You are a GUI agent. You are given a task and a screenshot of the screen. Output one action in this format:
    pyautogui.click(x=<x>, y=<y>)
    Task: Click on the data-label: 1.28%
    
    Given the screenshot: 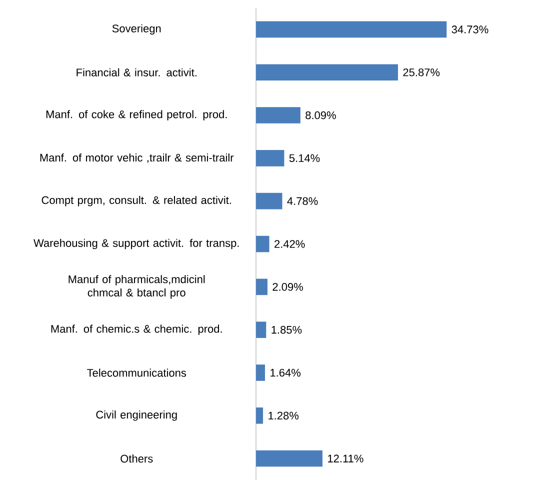 What is the action you would take?
    pyautogui.click(x=283, y=416)
    